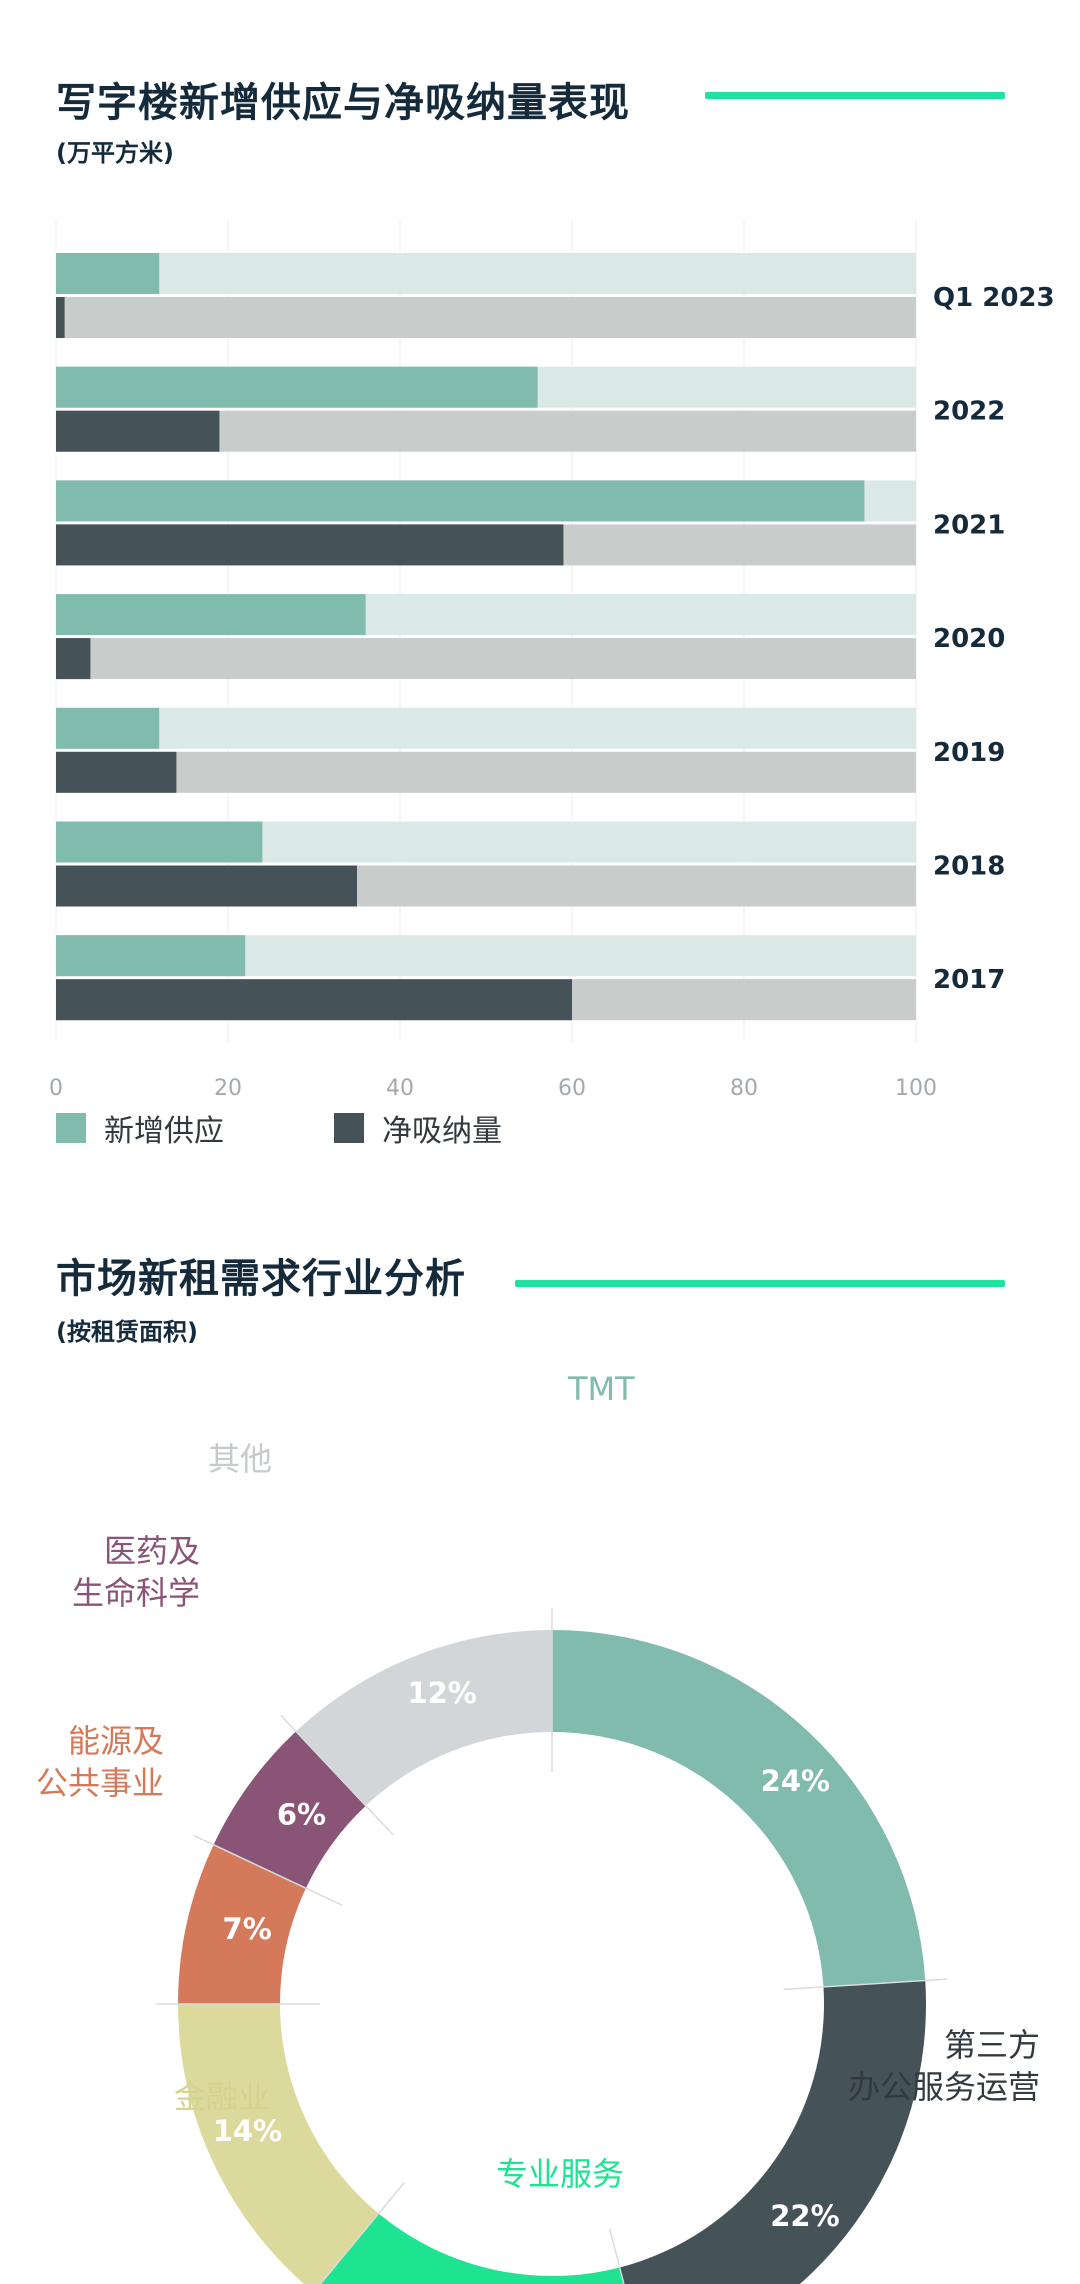  I want to click on slice-label-2-line-1: 第三方, so click(992, 2045).